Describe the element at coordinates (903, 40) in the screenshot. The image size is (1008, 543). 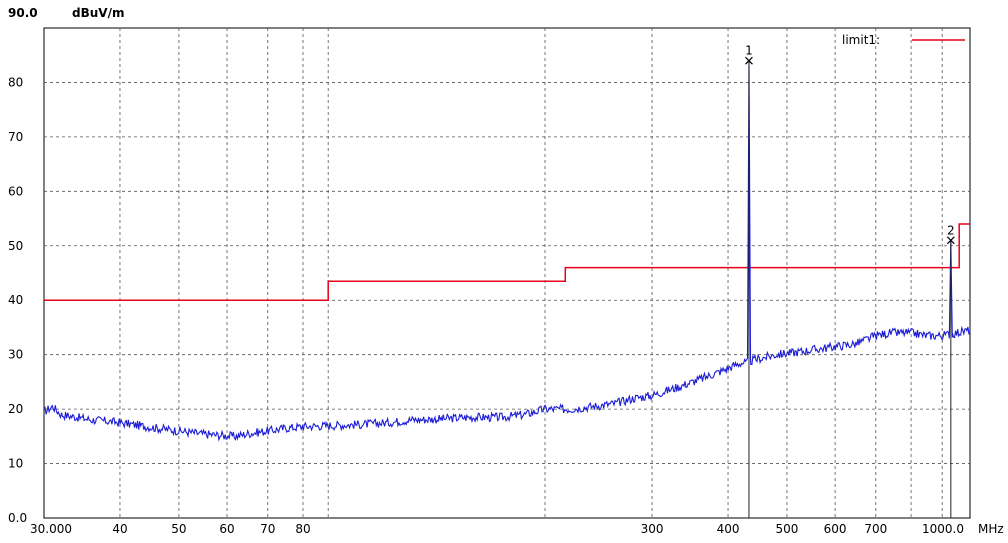
I see `legend: limit1:` at that location.